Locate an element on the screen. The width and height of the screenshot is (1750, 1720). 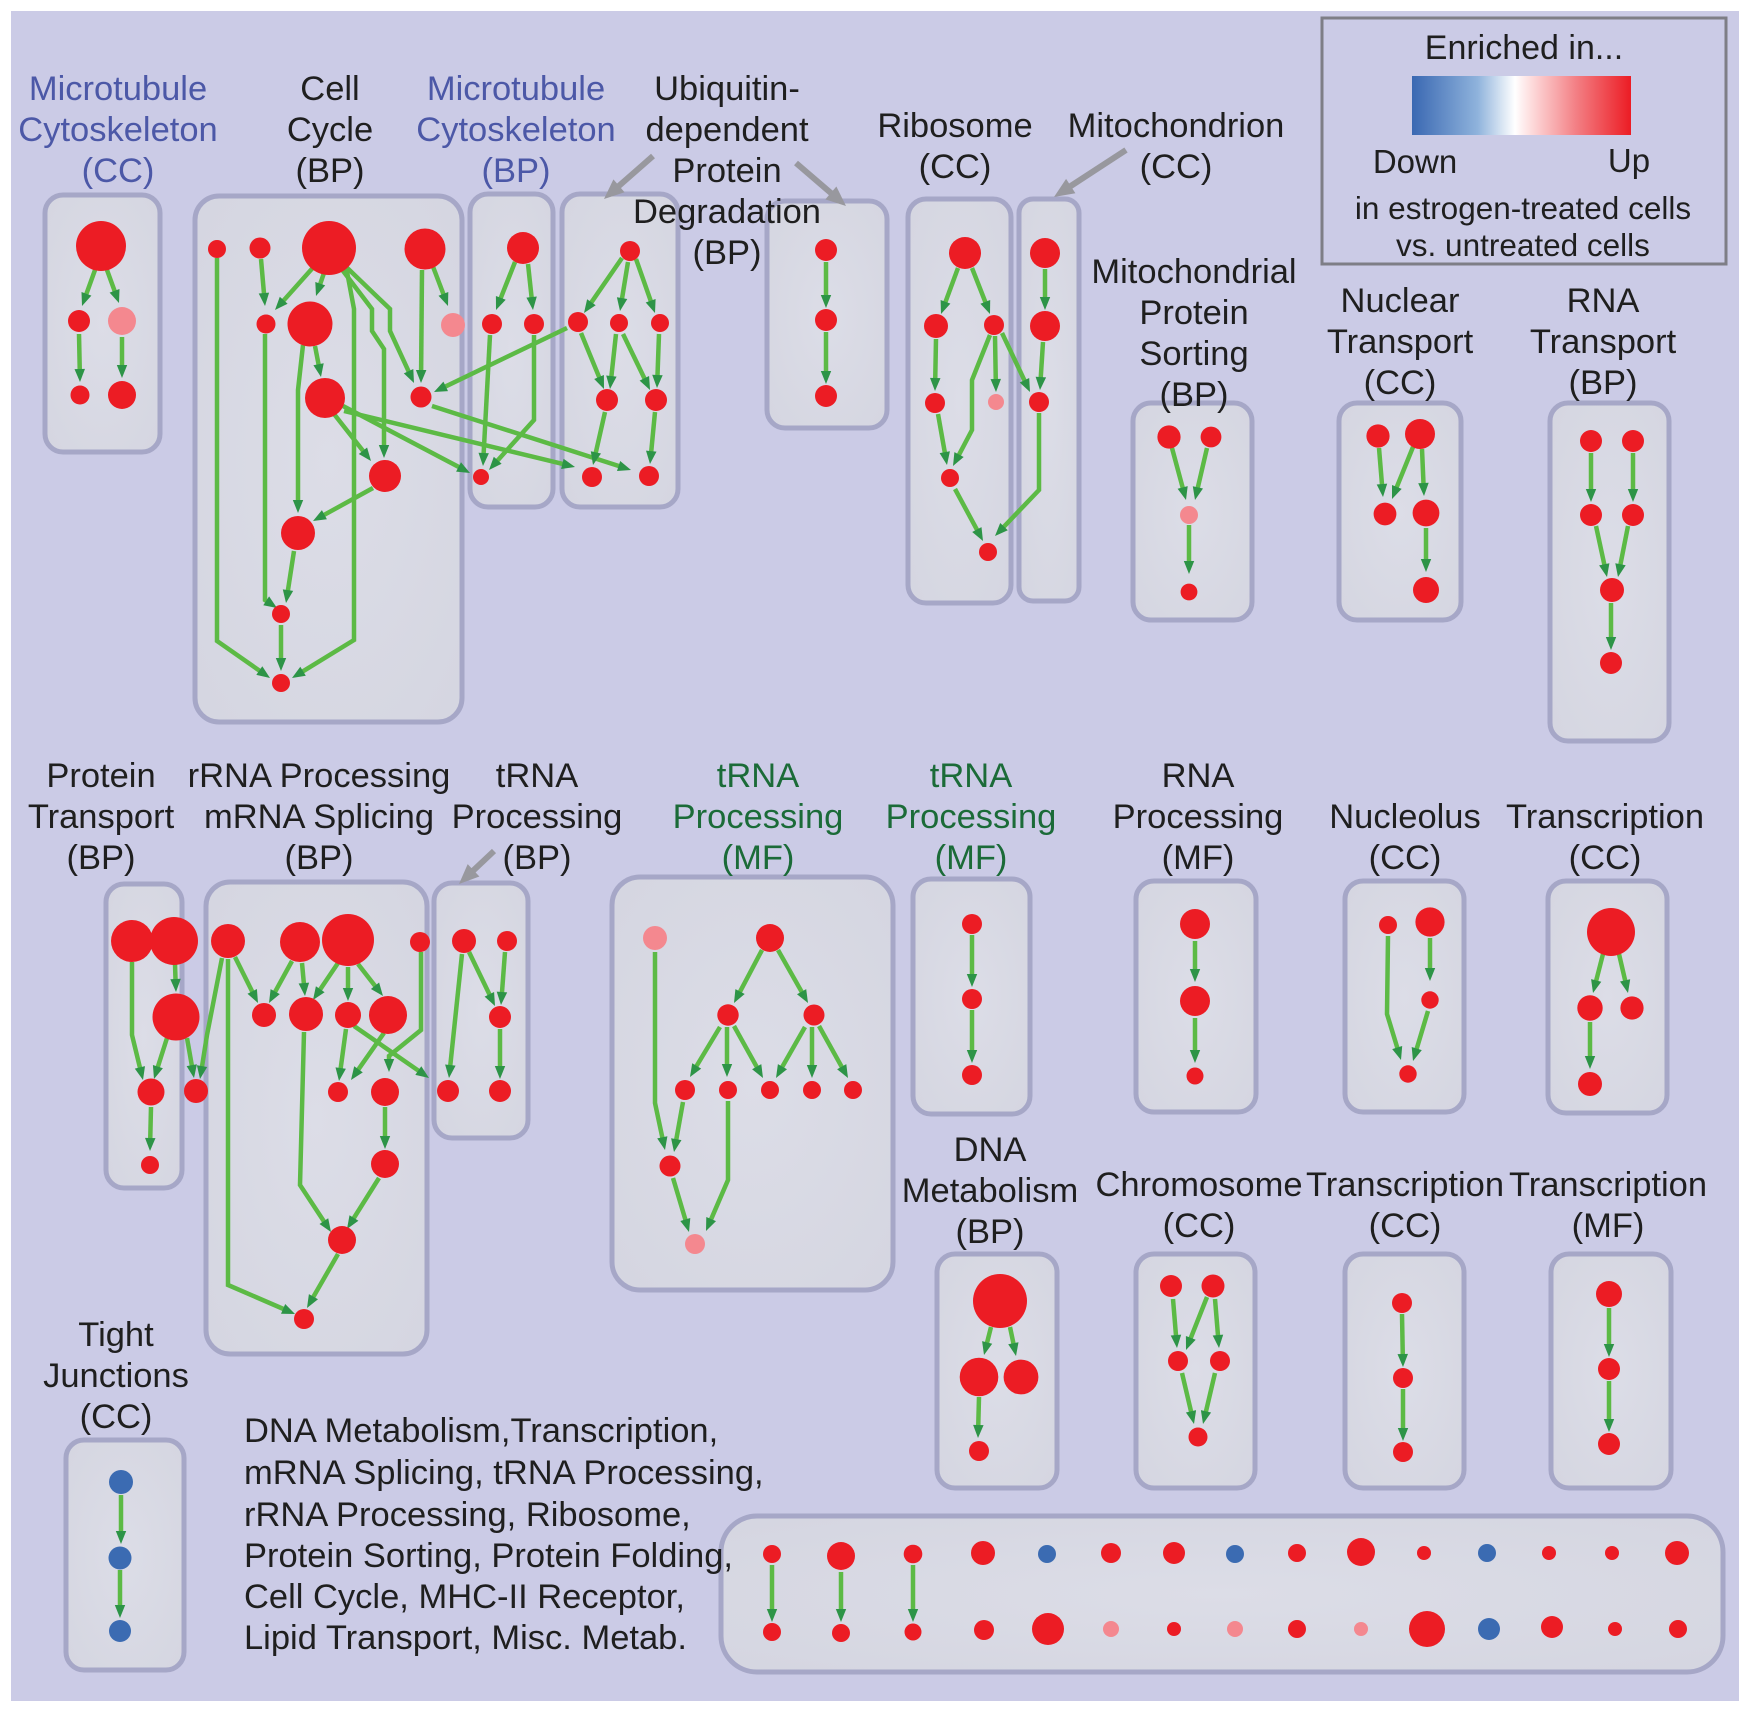
svg-text: Sorting is located at coordinates (1193, 354).